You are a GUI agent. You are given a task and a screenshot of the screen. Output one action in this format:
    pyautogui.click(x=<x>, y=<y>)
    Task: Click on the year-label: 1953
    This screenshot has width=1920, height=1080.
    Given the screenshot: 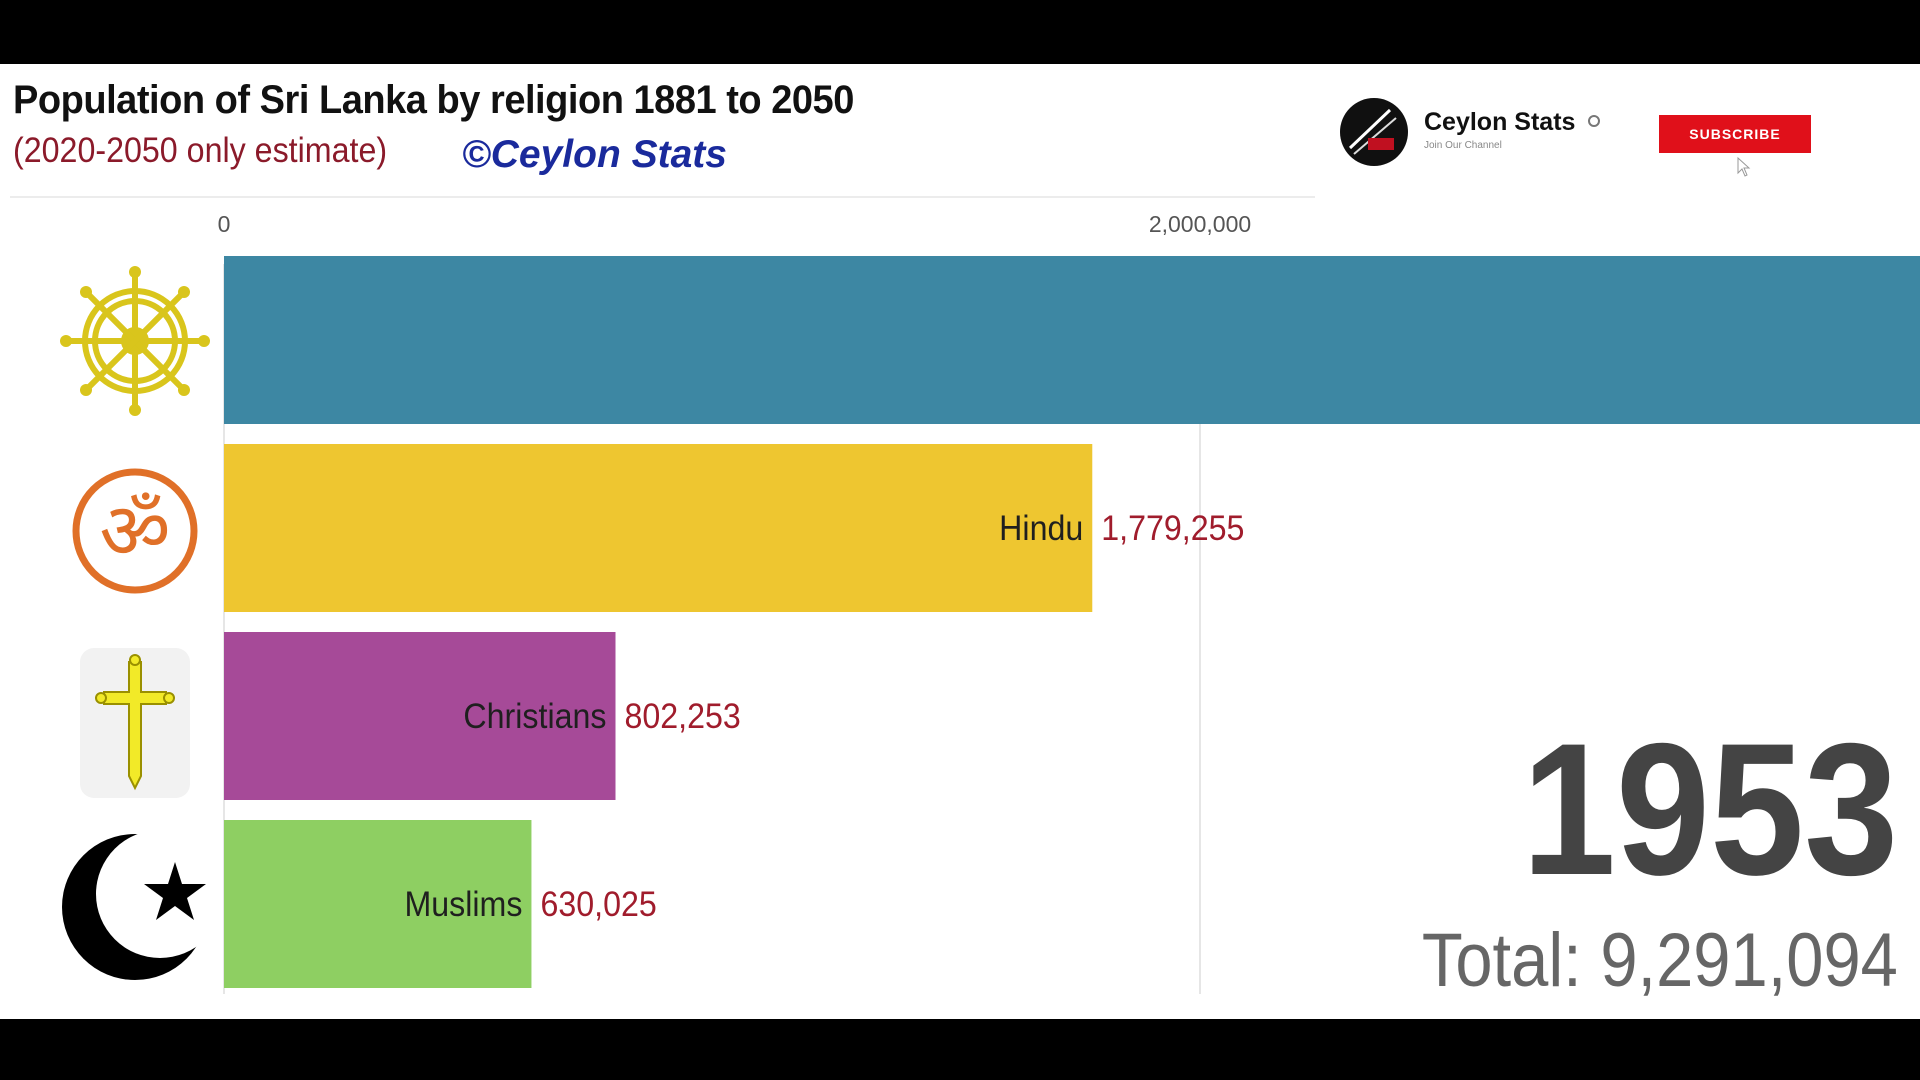 What is the action you would take?
    pyautogui.click(x=1709, y=809)
    